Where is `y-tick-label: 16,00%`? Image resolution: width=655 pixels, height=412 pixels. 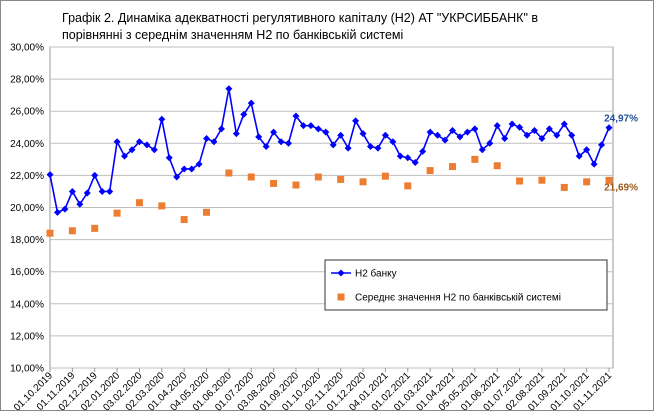
y-tick-label: 16,00% is located at coordinates (27, 272).